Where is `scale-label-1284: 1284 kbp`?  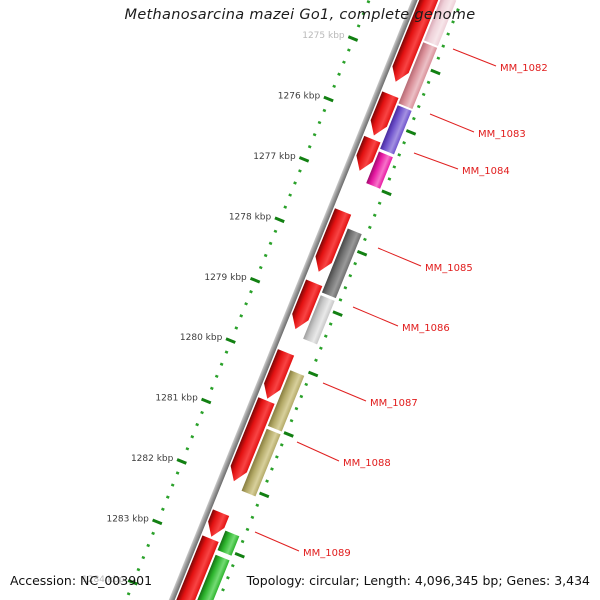 scale-label-1284: 1284 kbp is located at coordinates (103, 580).